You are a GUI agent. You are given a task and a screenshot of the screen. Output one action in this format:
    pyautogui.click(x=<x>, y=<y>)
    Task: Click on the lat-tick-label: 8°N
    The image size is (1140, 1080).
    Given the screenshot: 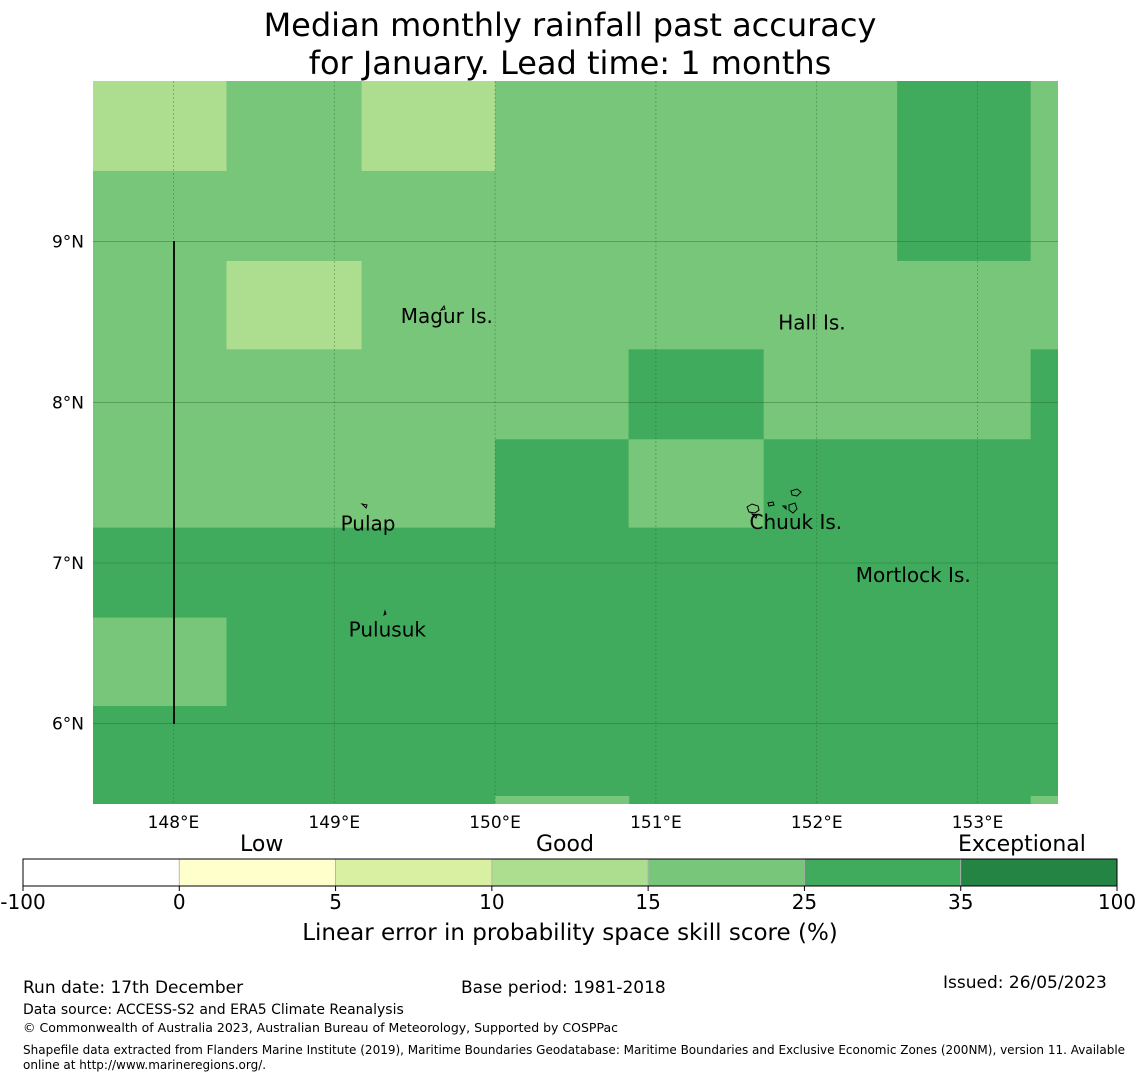 What is the action you would take?
    pyautogui.click(x=68, y=403)
    